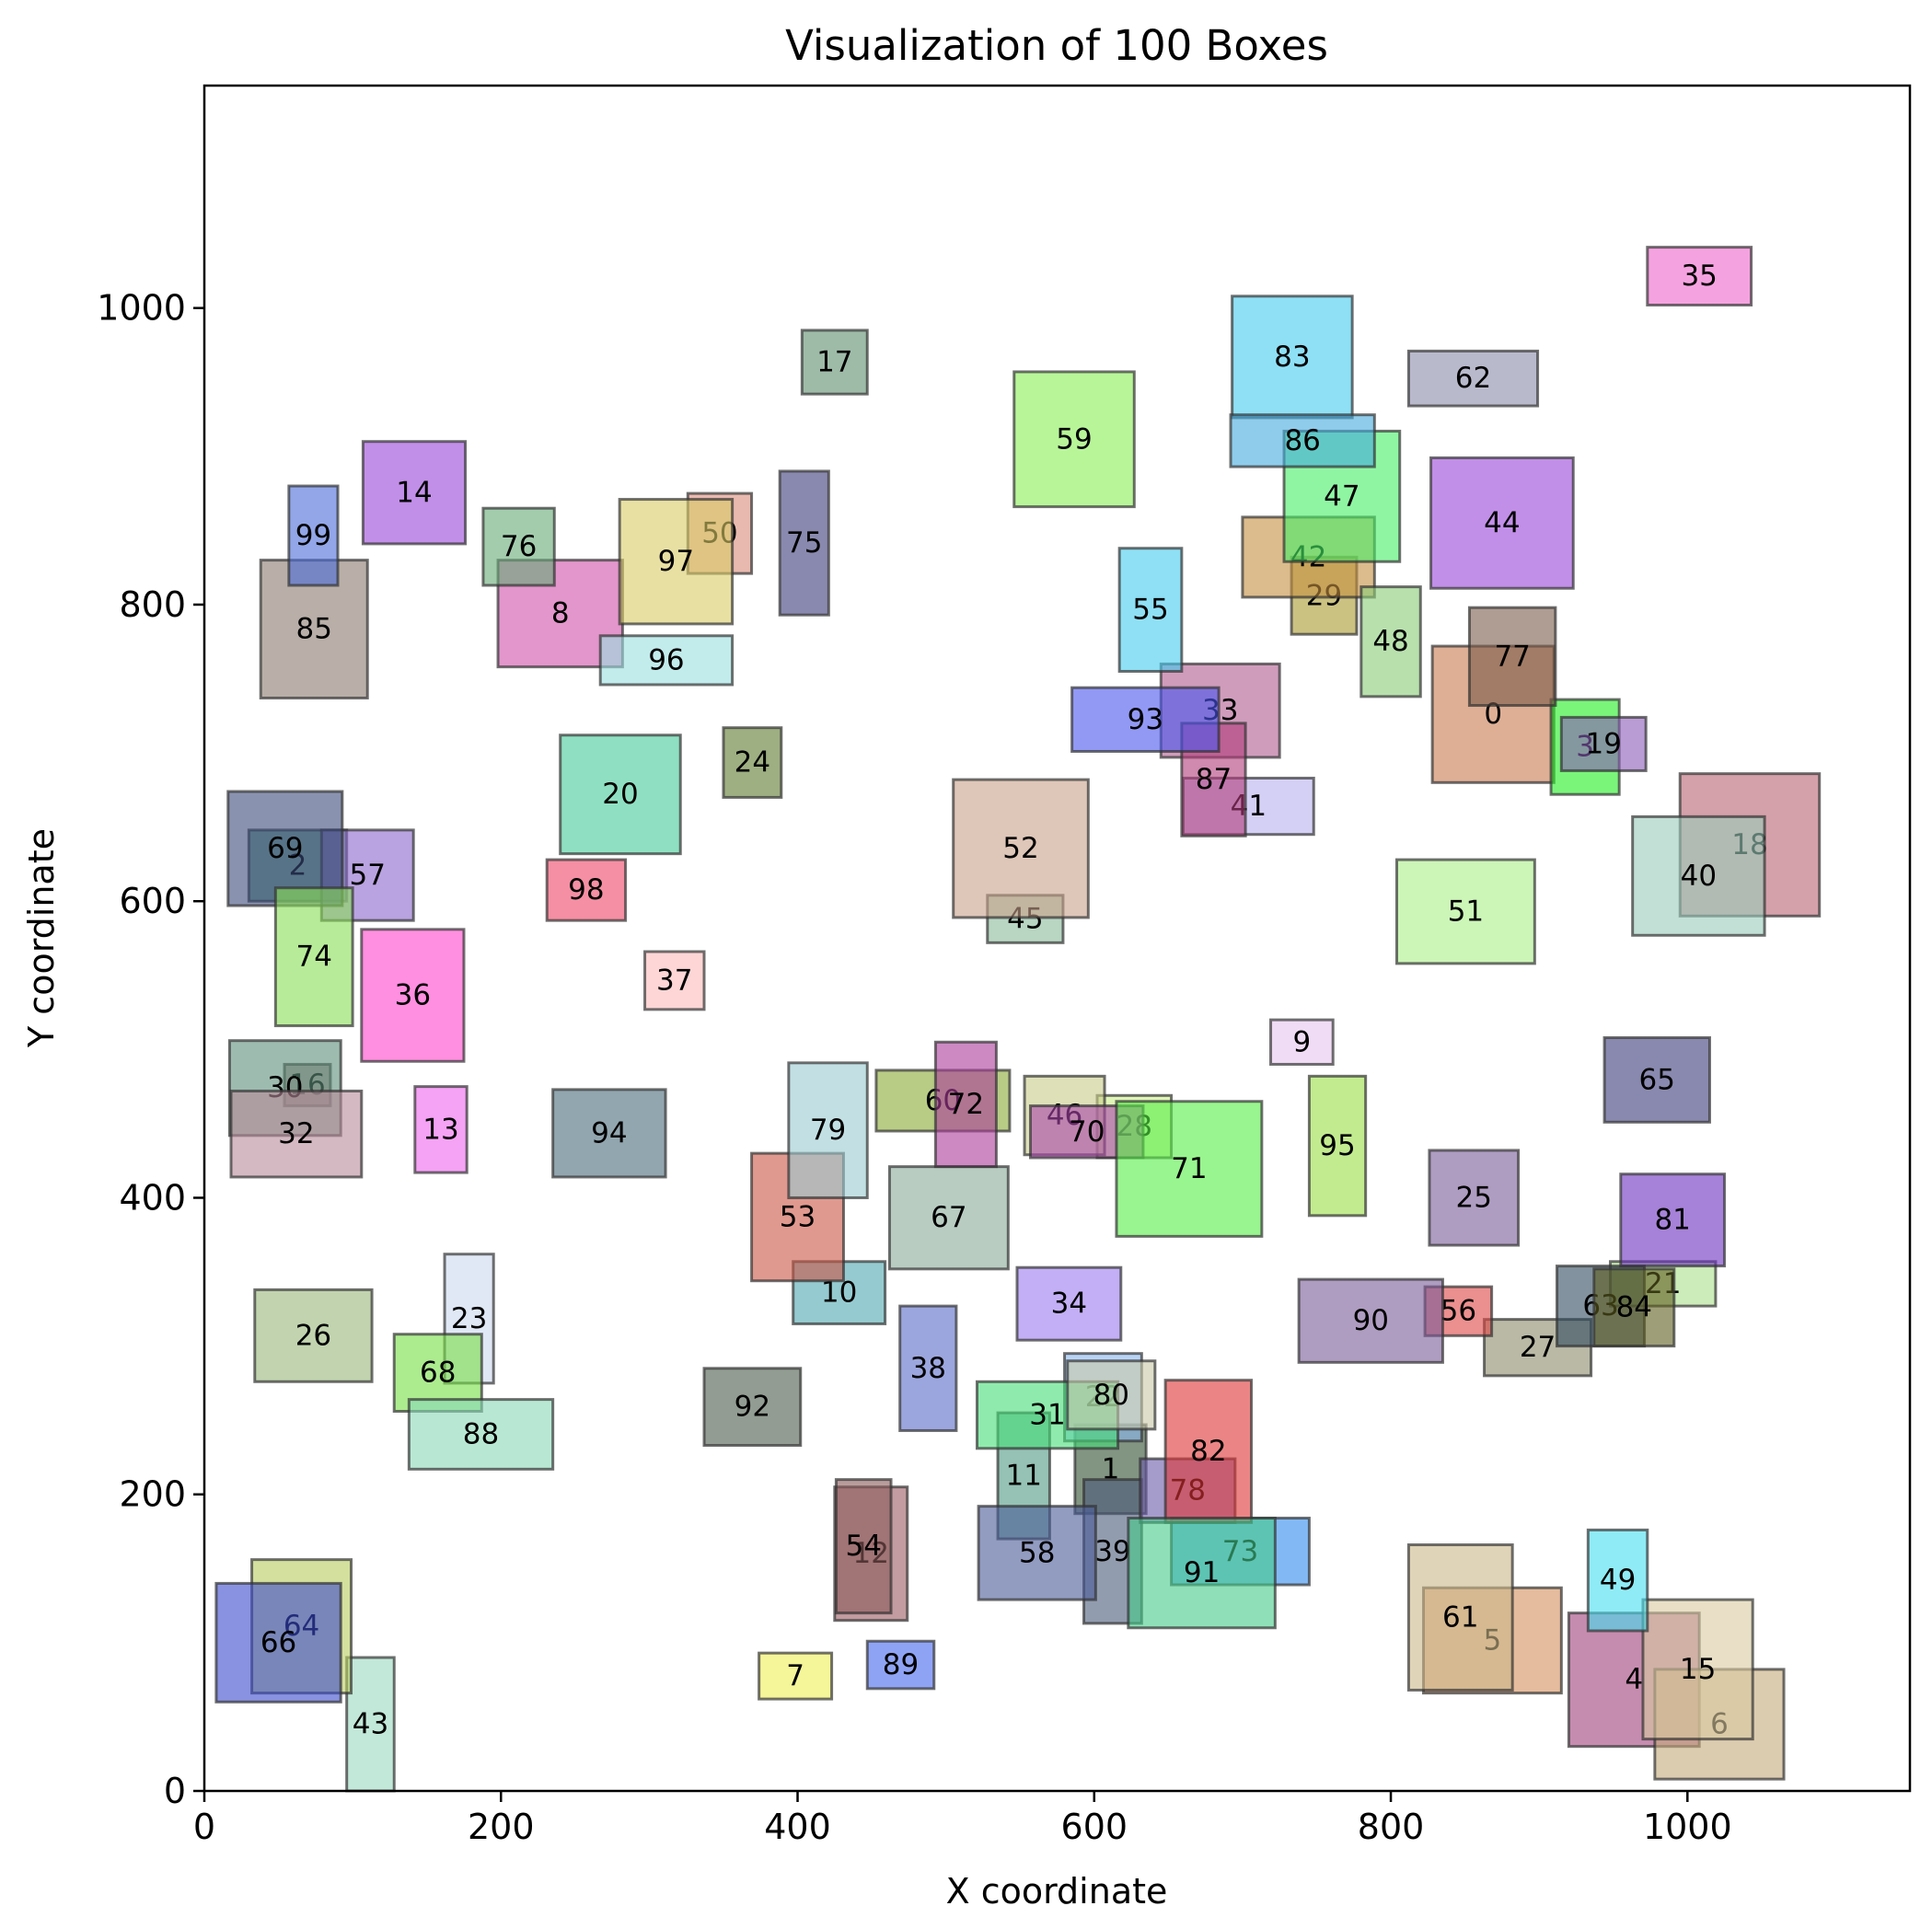 The image size is (1932, 1929). What do you see at coordinates (1341, 496) in the screenshot?
I see `box-label-47: 47` at bounding box center [1341, 496].